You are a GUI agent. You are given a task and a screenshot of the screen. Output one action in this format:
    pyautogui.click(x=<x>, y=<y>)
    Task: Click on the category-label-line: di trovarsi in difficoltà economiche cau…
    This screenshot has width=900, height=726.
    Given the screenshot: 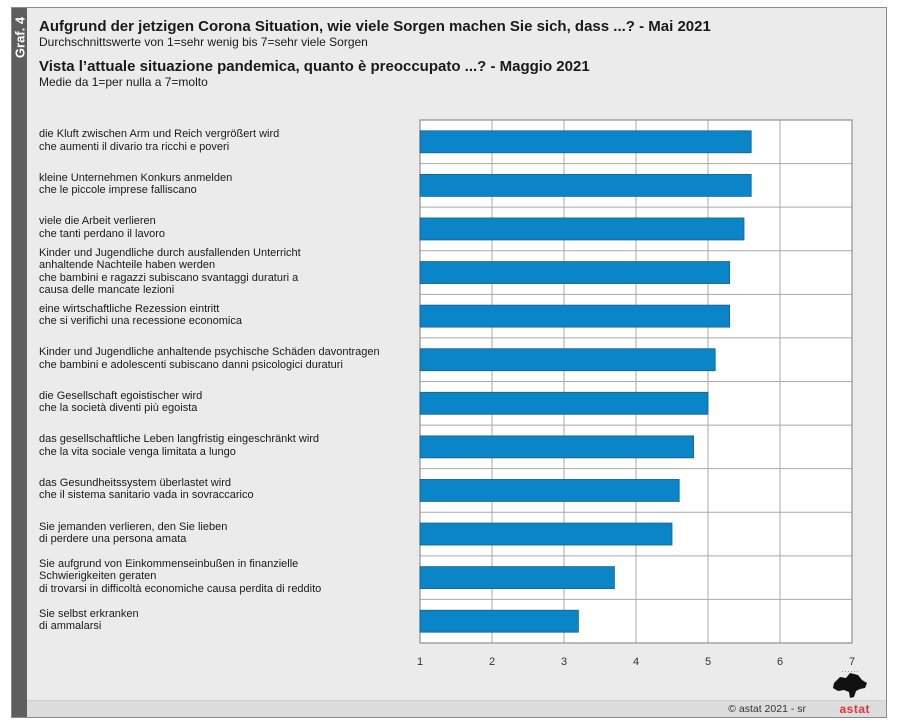 What is the action you would take?
    pyautogui.click(x=180, y=588)
    